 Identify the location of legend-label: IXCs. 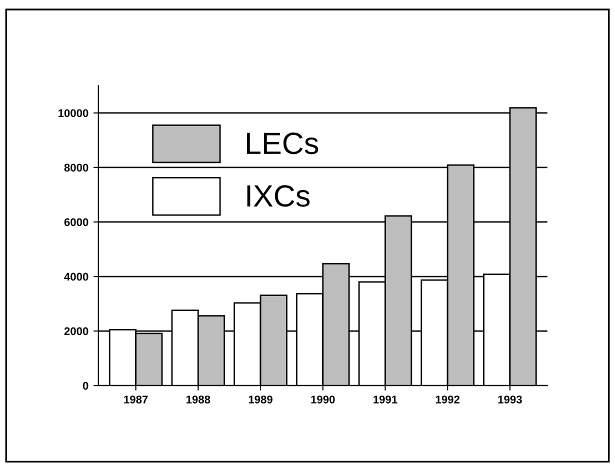
(278, 196).